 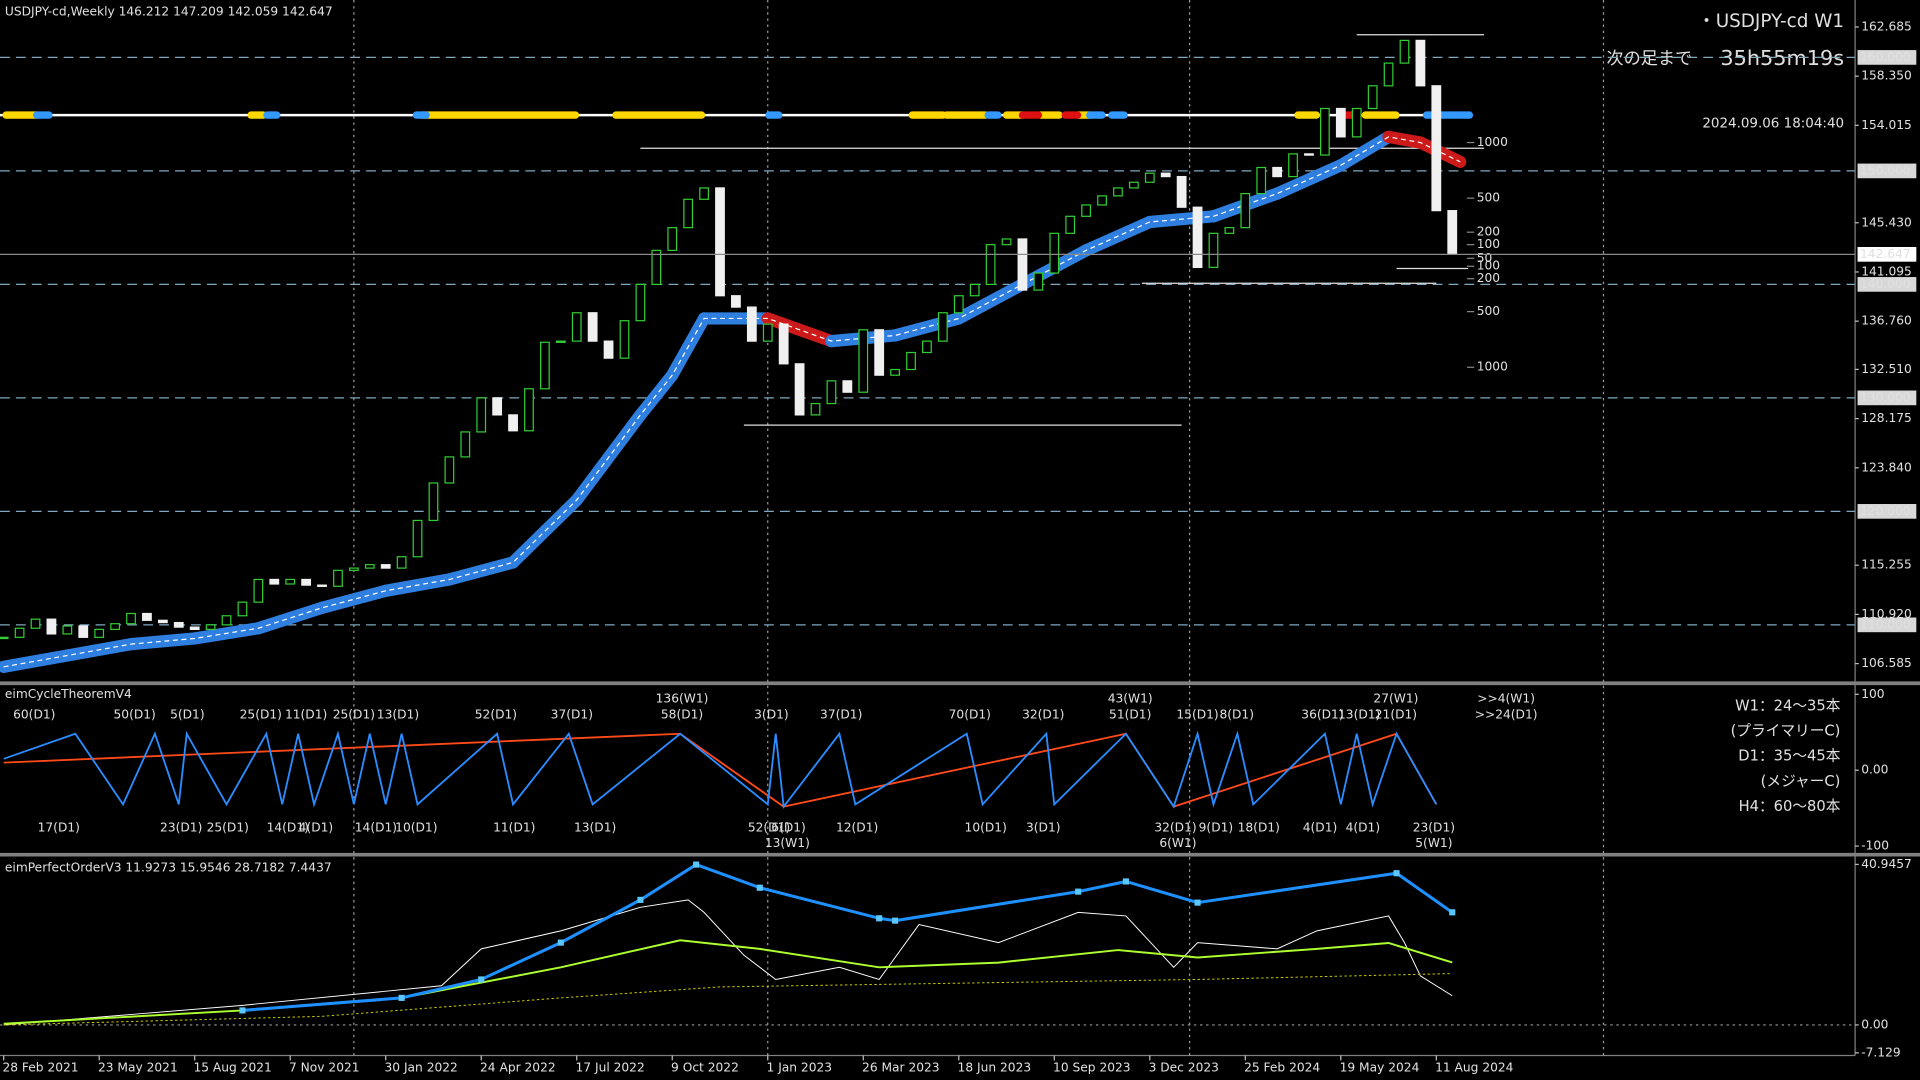 I want to click on cycle-label: 21(D1), so click(x=1396, y=715).